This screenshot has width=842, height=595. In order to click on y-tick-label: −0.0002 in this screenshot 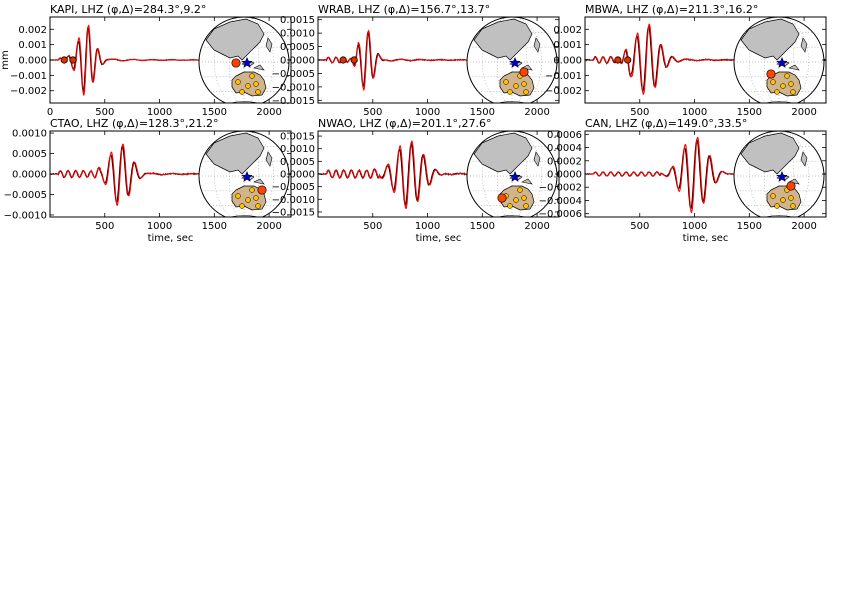, I will do `click(560, 188)`.